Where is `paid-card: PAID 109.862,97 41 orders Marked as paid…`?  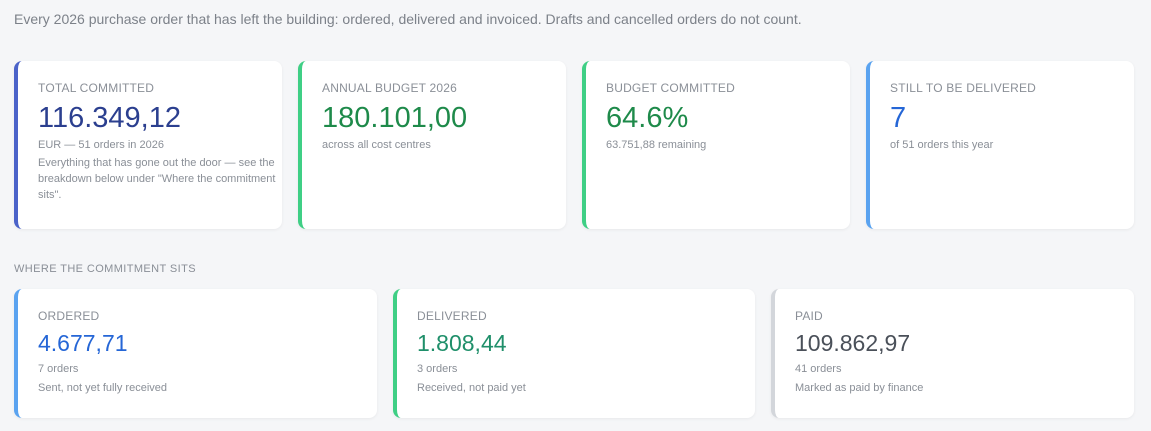
paid-card: PAID 109.862,97 41 orders Marked as paid… is located at coordinates (952, 353).